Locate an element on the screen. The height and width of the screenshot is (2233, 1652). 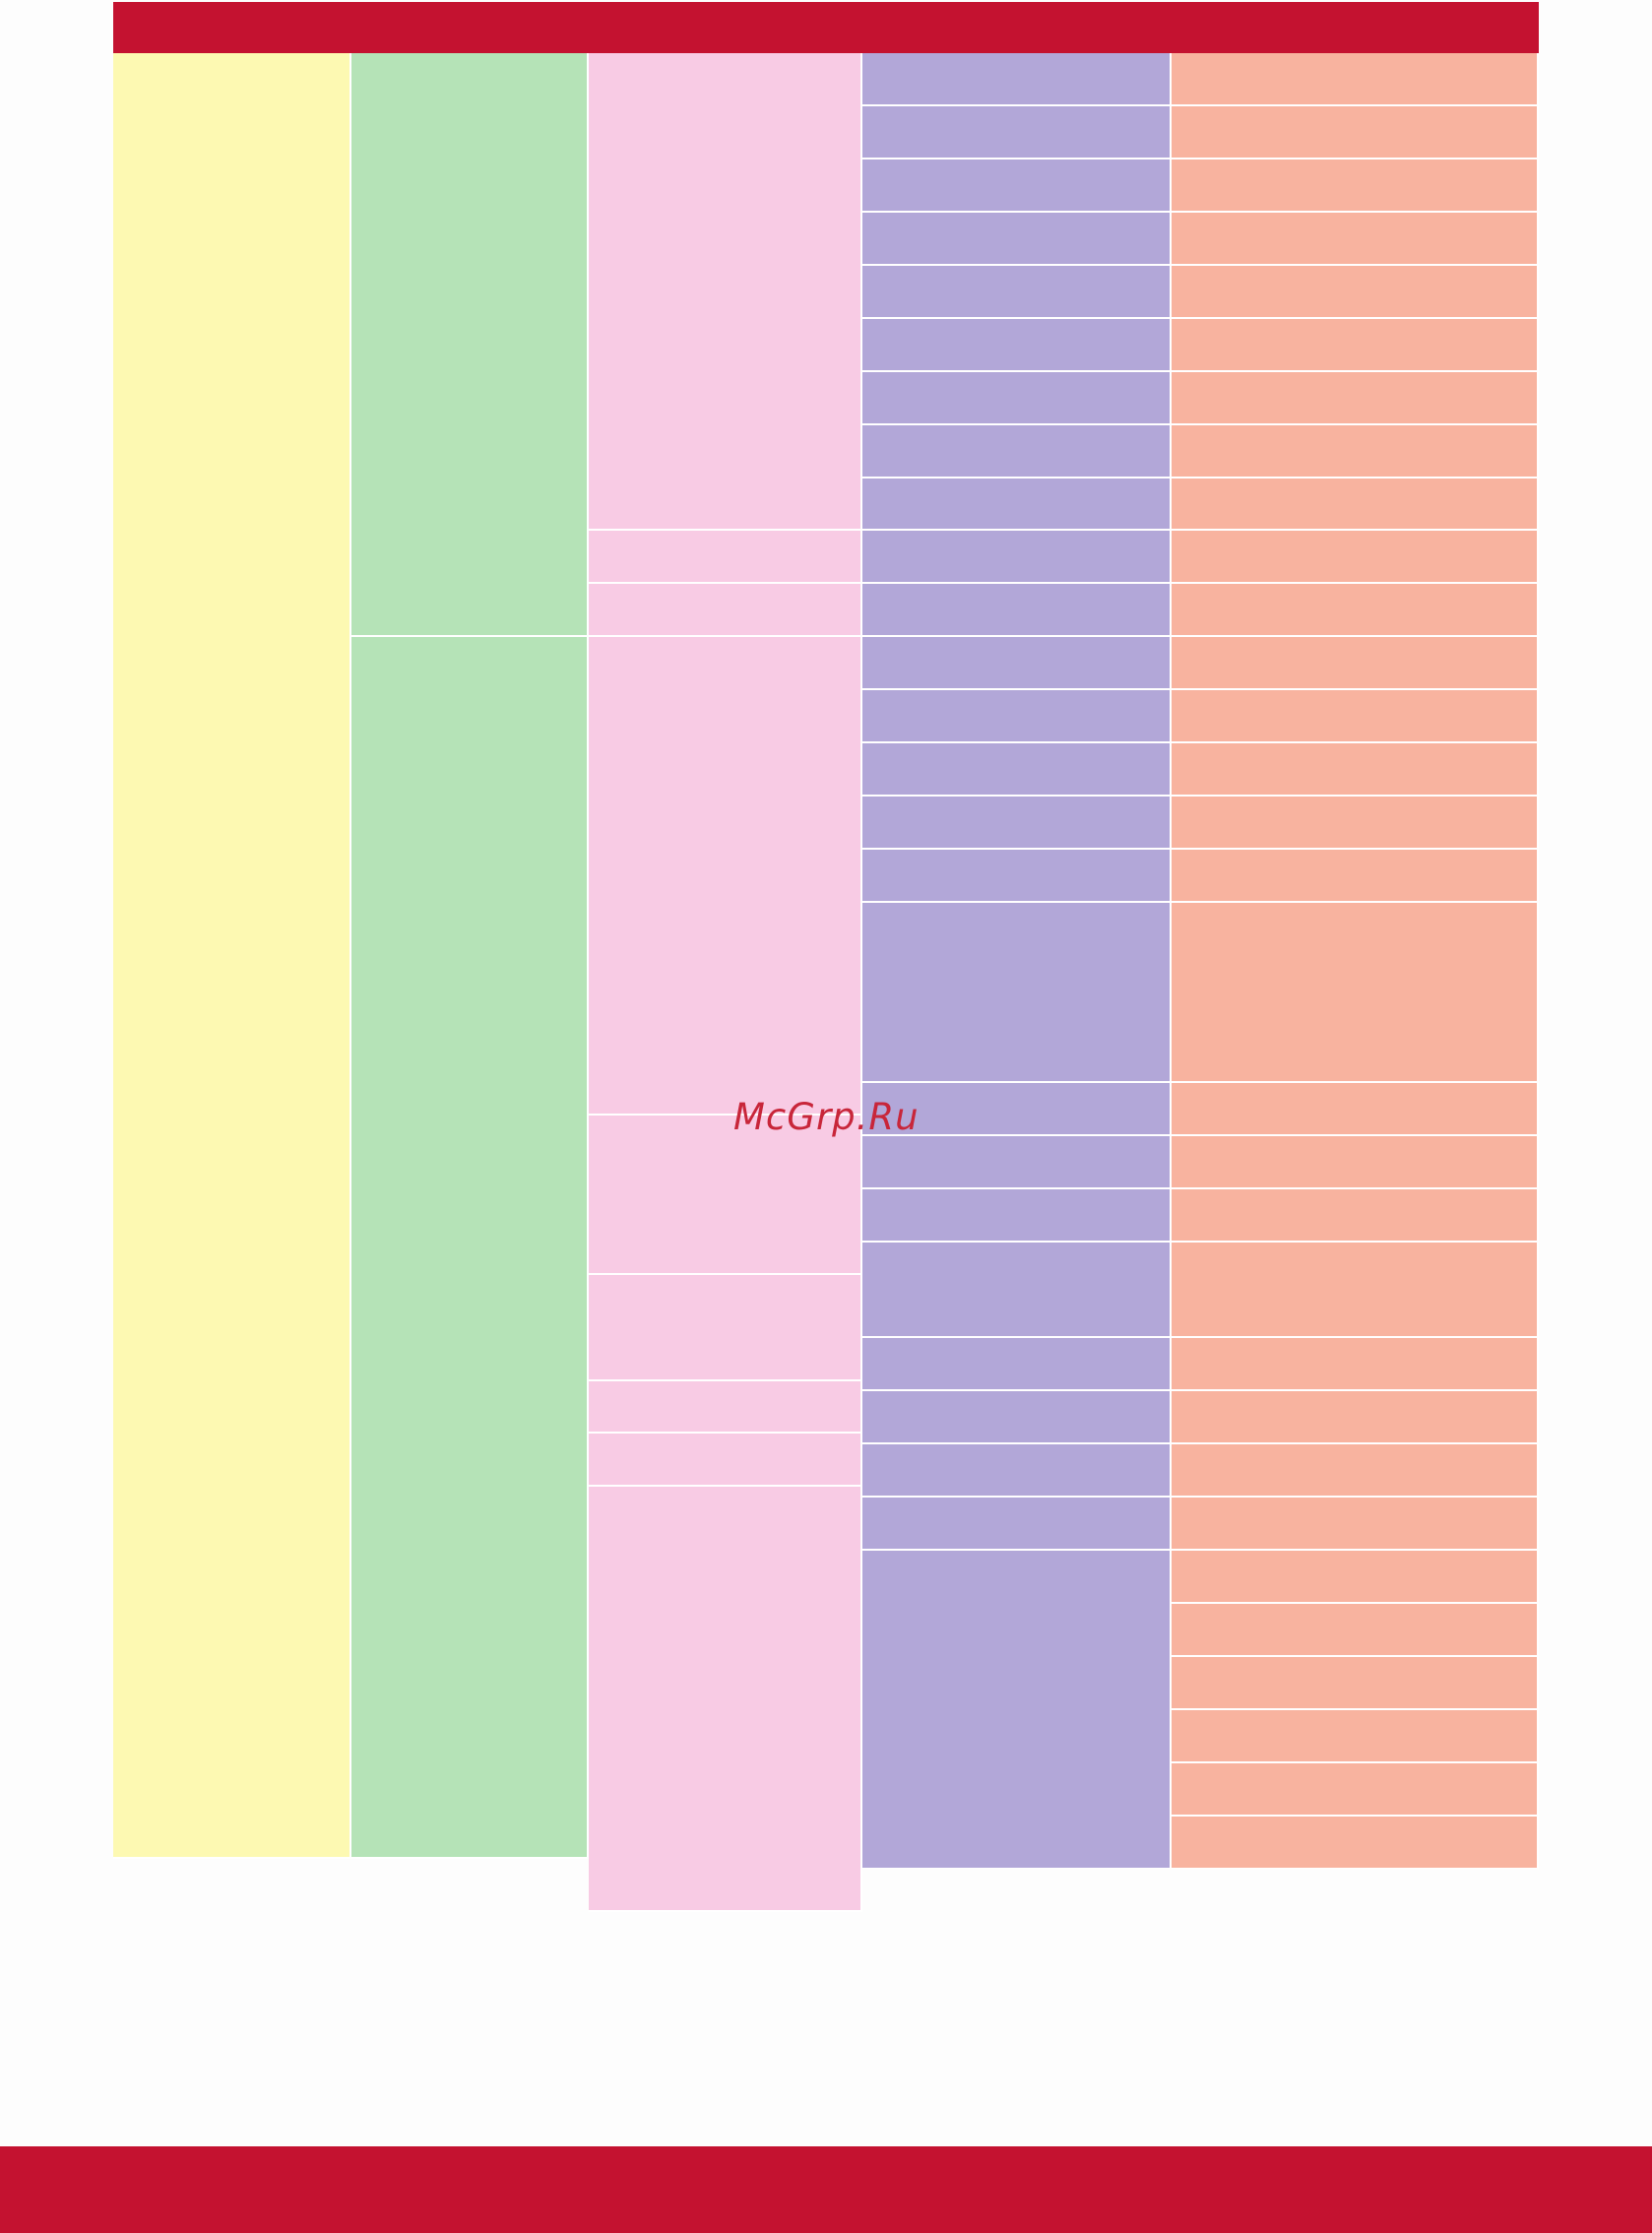
level-1-cell is located at coordinates (232, 956).